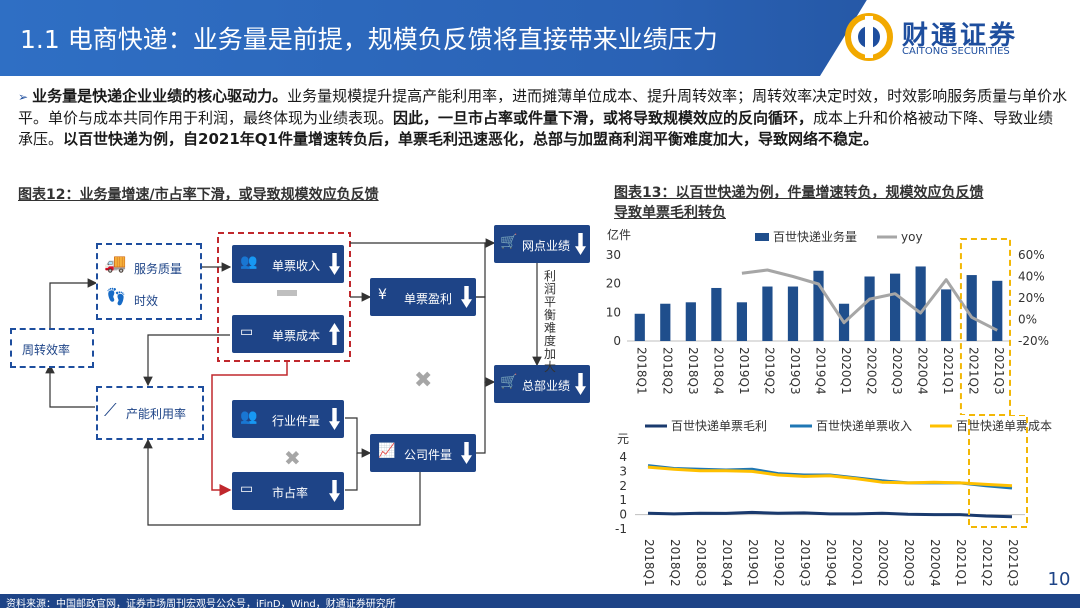  Describe the element at coordinates (623, 457) in the screenshot. I see `y-tick-label: 4` at that location.